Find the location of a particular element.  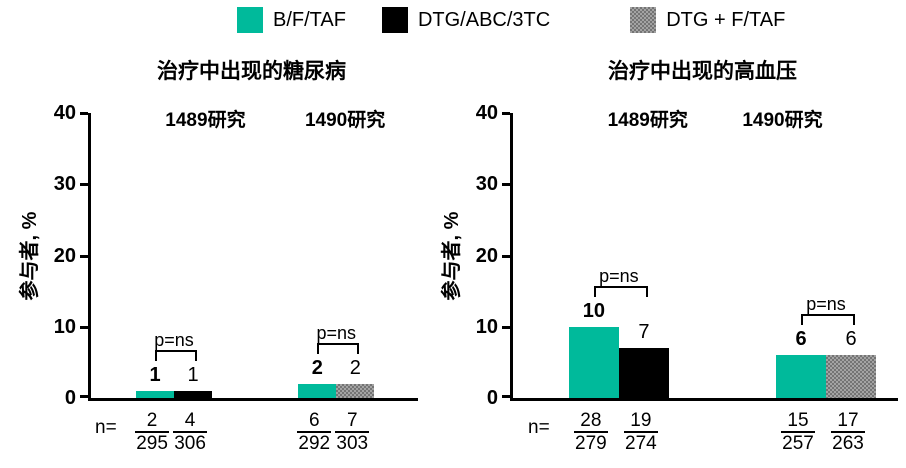

bar-value-label: 7 is located at coordinates (644, 332).